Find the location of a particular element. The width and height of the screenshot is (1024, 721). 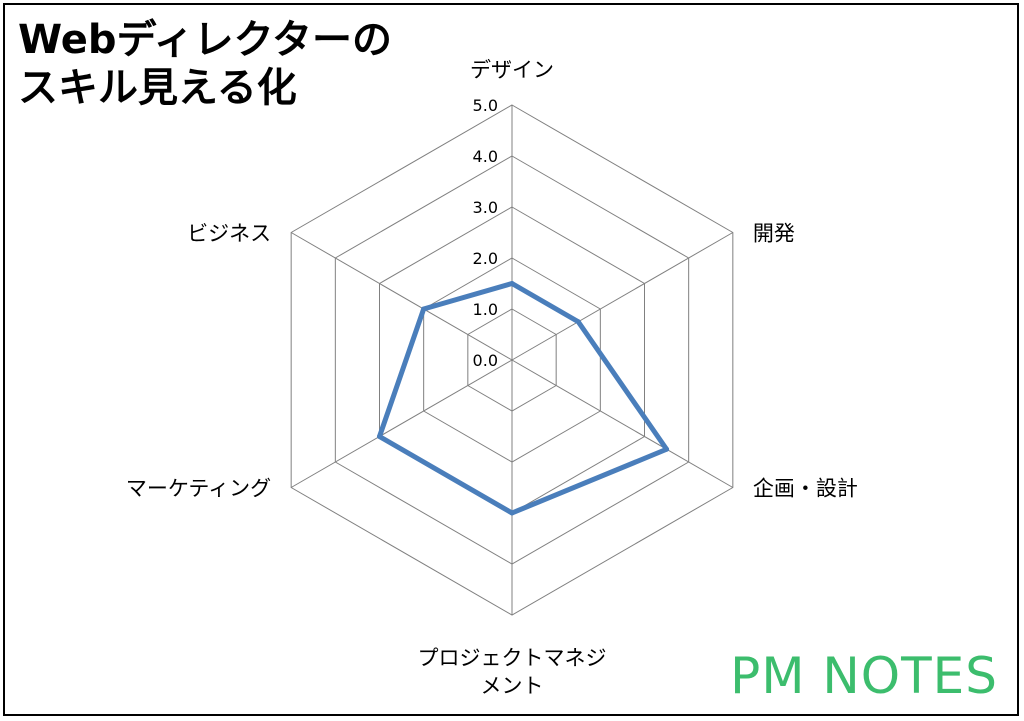

axis-label: 開発 is located at coordinates (774, 234).